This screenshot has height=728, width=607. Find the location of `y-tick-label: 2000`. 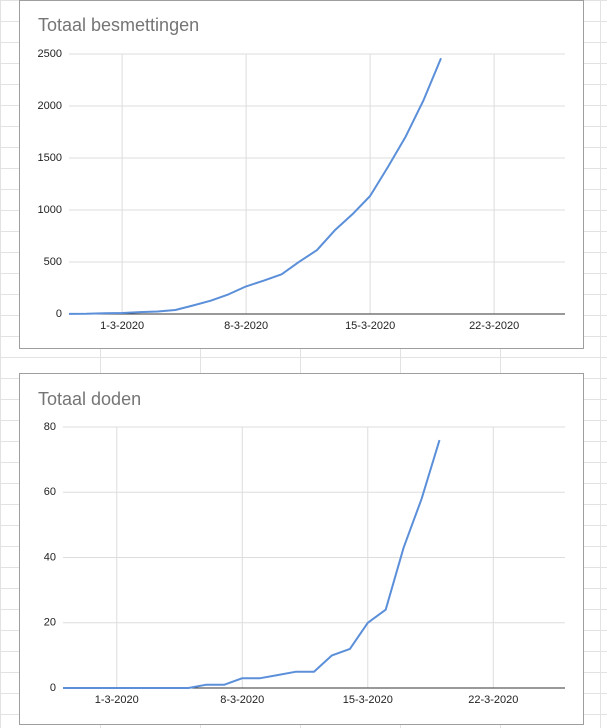

y-tick-label: 2000 is located at coordinates (50, 106).